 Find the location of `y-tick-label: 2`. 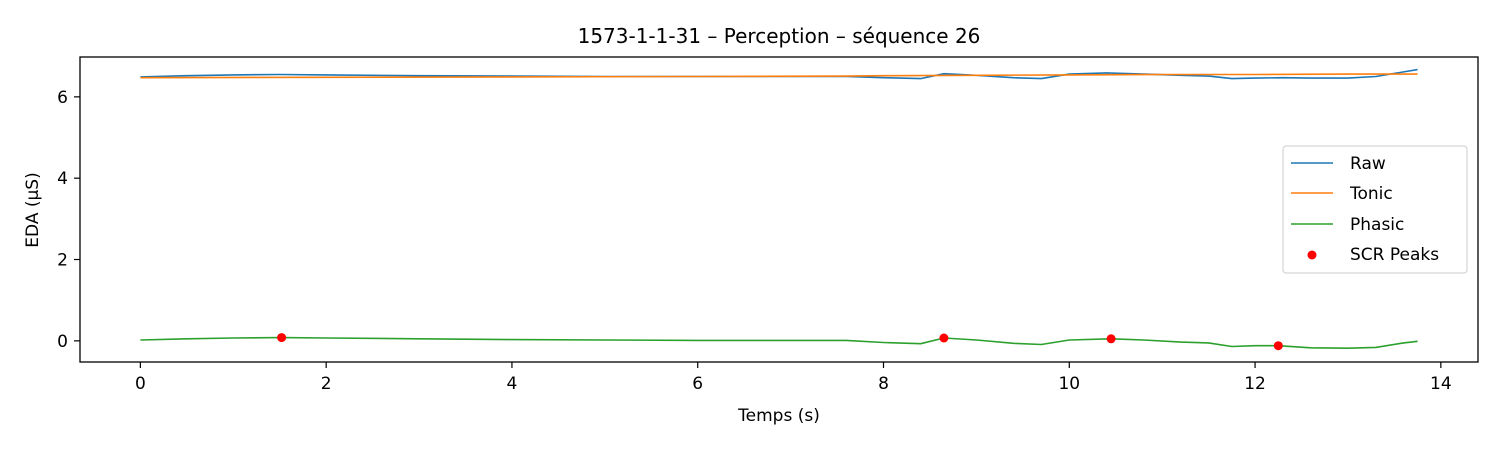

y-tick-label: 2 is located at coordinates (62, 261).